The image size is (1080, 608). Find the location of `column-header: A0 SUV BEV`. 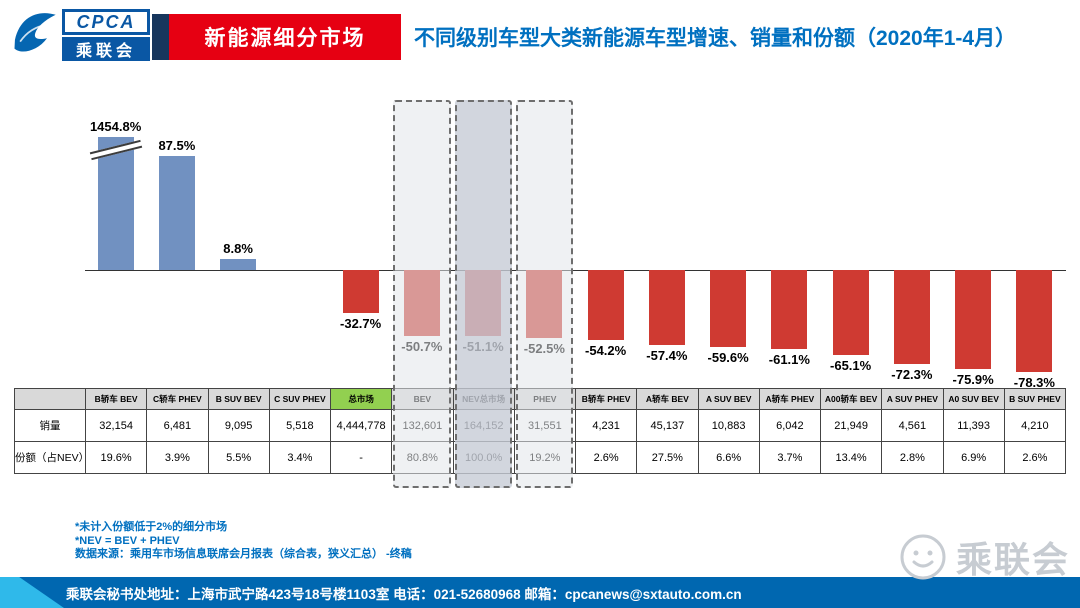

column-header: A0 SUV BEV is located at coordinates (973, 399).